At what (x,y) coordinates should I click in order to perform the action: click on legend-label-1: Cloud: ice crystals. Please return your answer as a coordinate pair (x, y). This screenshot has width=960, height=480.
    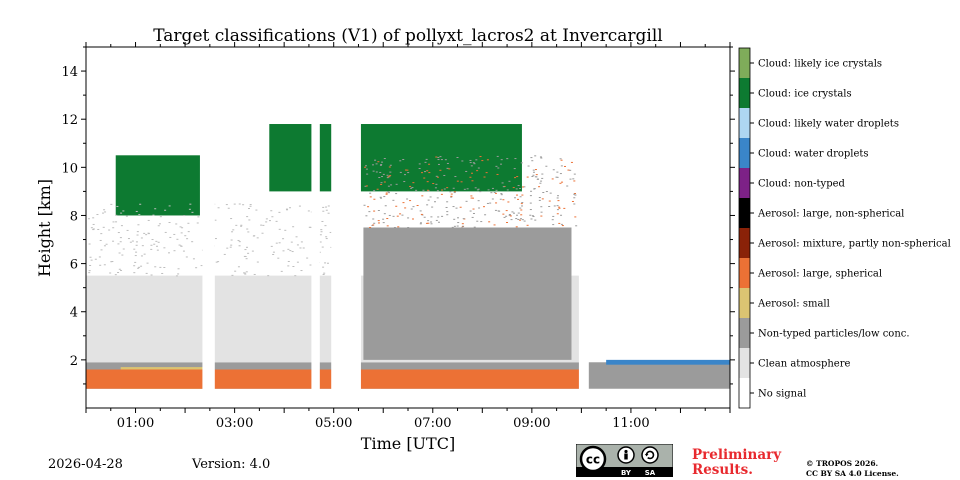
    Looking at the image, I should click on (805, 94).